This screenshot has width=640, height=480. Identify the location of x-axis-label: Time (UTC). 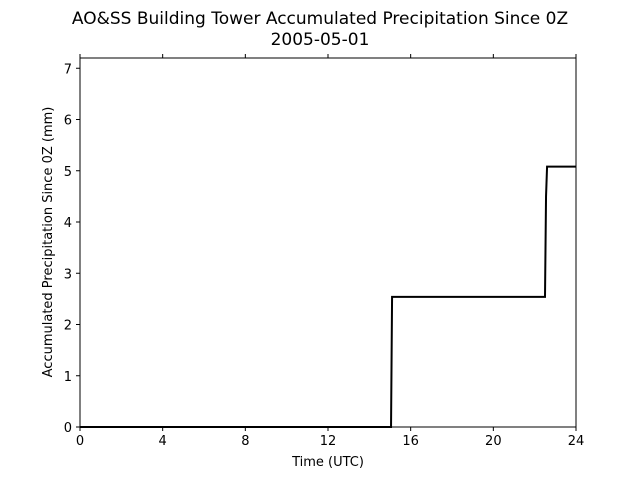
(327, 462).